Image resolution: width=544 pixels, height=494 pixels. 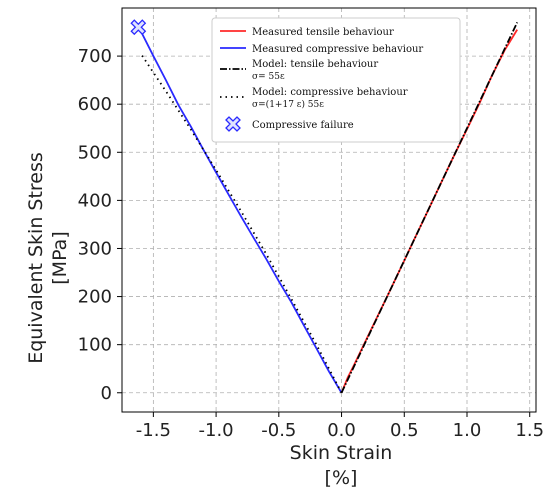 What do you see at coordinates (341, 478) in the screenshot?
I see `x-axis-unit: [%]` at bounding box center [341, 478].